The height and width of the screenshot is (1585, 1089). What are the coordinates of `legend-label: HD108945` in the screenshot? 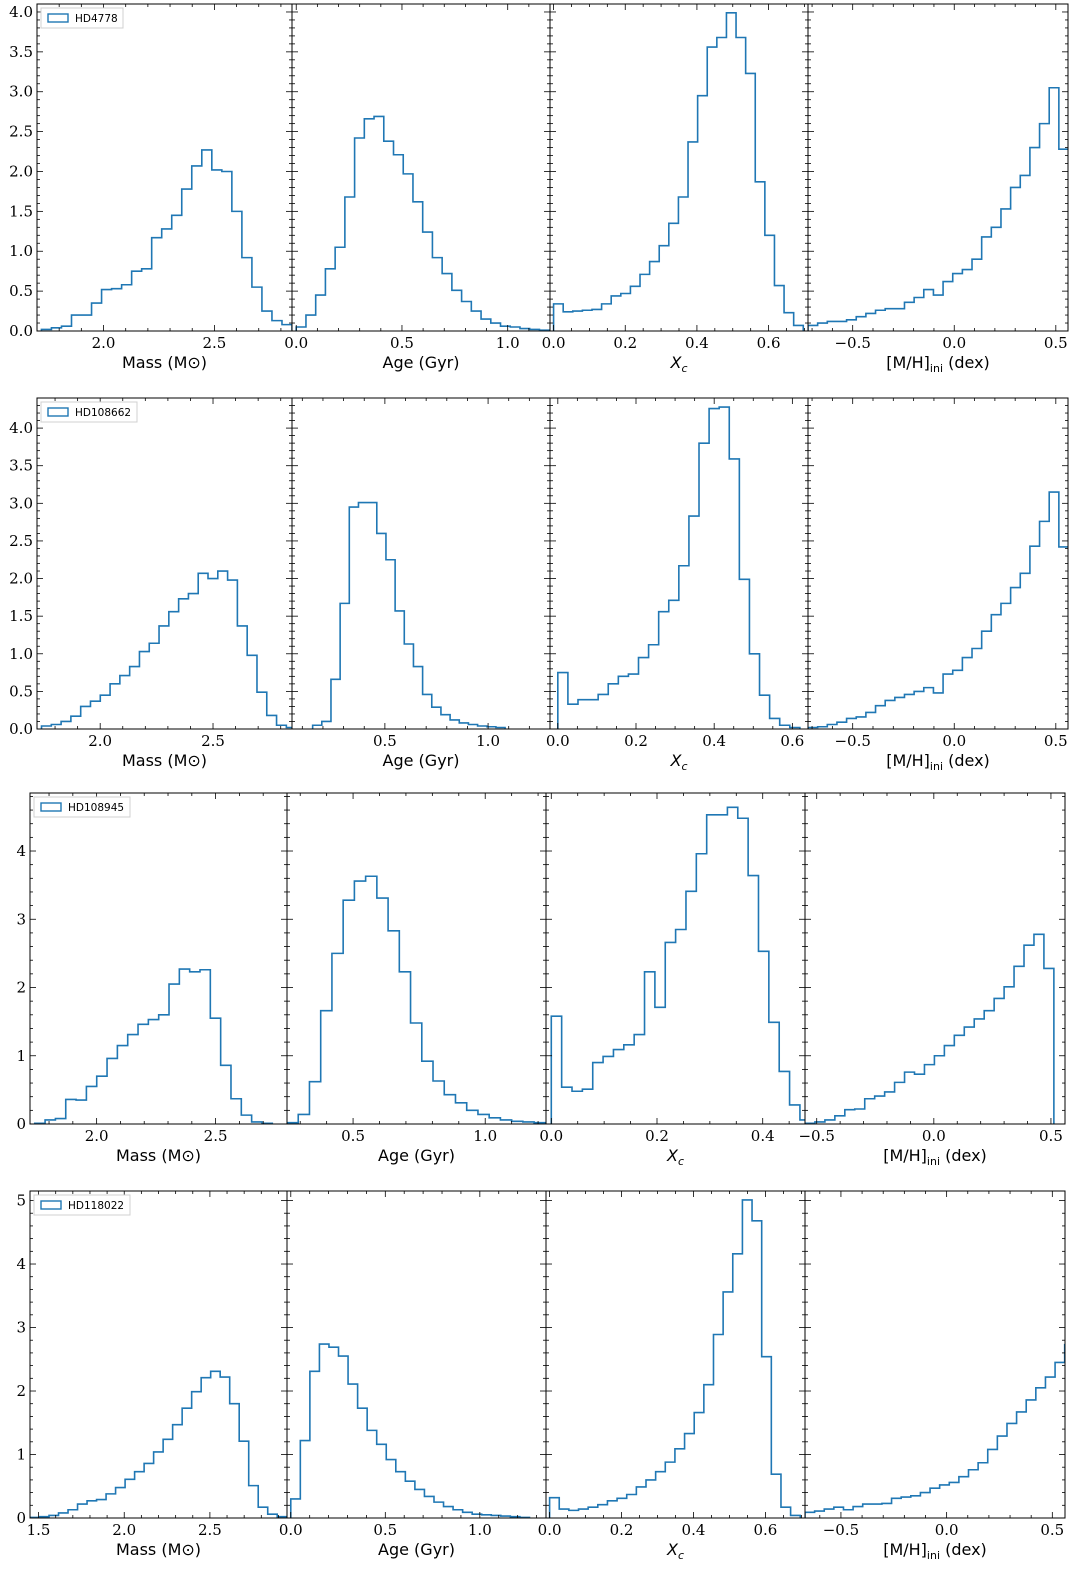 It's located at (96, 808).